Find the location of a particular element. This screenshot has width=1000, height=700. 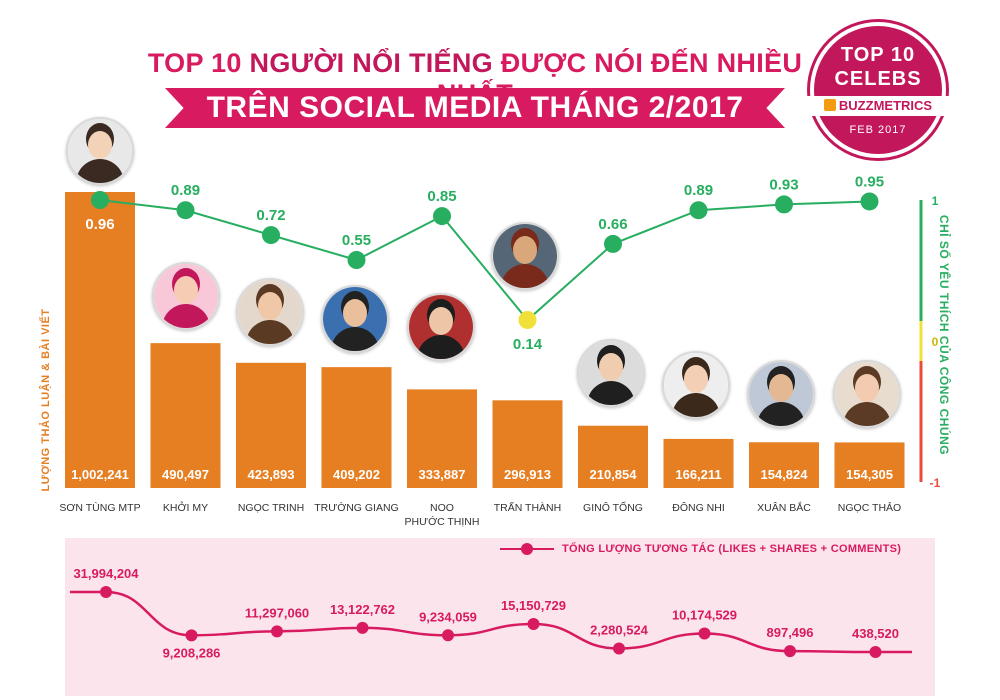

interaction-value-label: 897,496 is located at coordinates (790, 632).